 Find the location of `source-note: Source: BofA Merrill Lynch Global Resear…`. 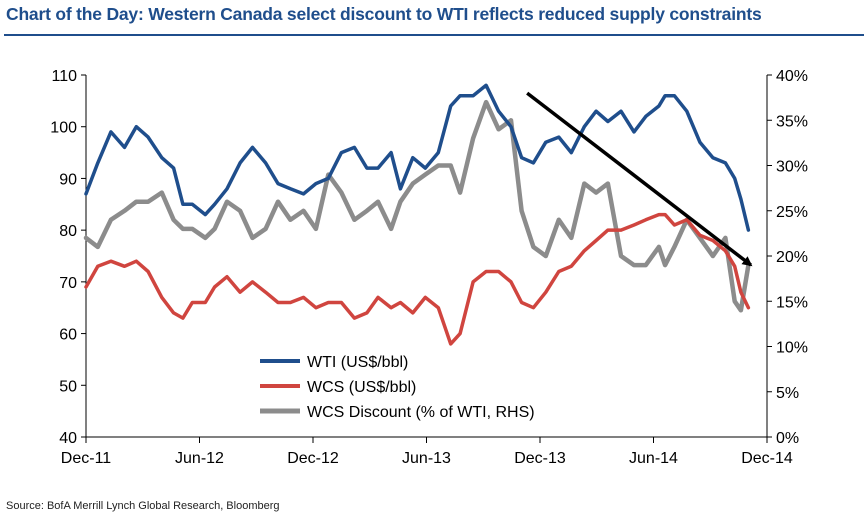

source-note: Source: BofA Merrill Lynch Global Resear… is located at coordinates (143, 506).